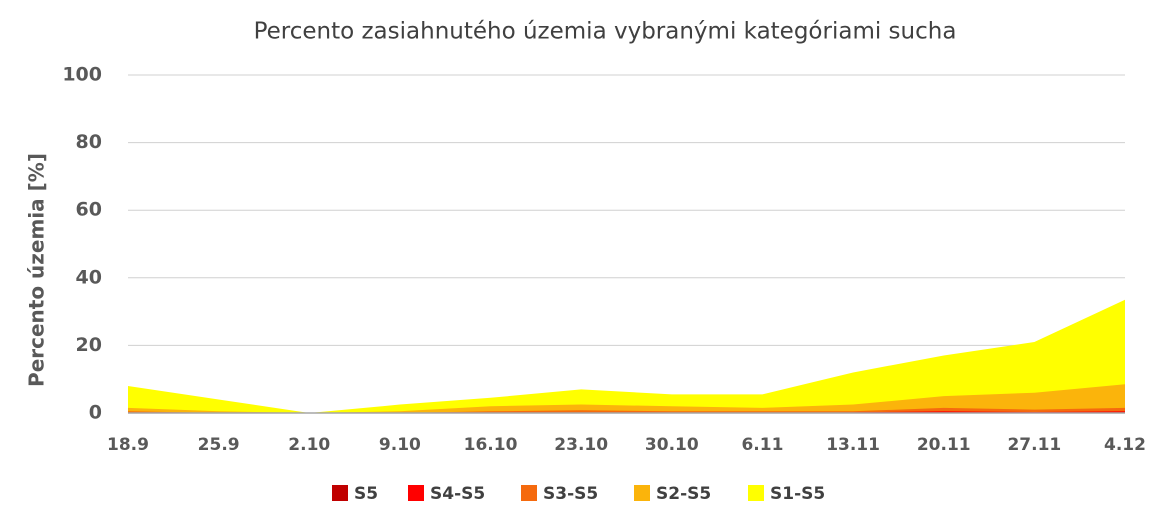  I want to click on x-tick-label: 13.11, so click(853, 445).